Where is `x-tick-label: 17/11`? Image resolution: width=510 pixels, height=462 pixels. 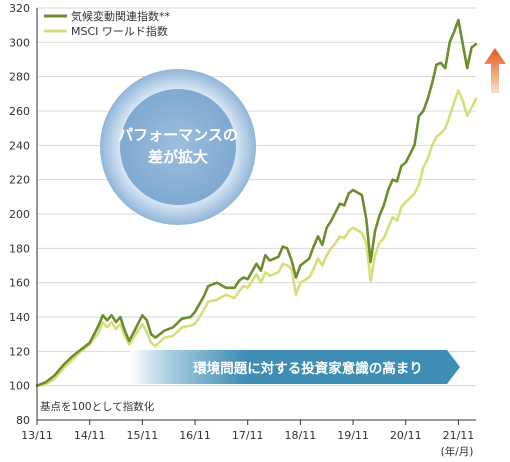 x-tick-label: 17/11 is located at coordinates (248, 435).